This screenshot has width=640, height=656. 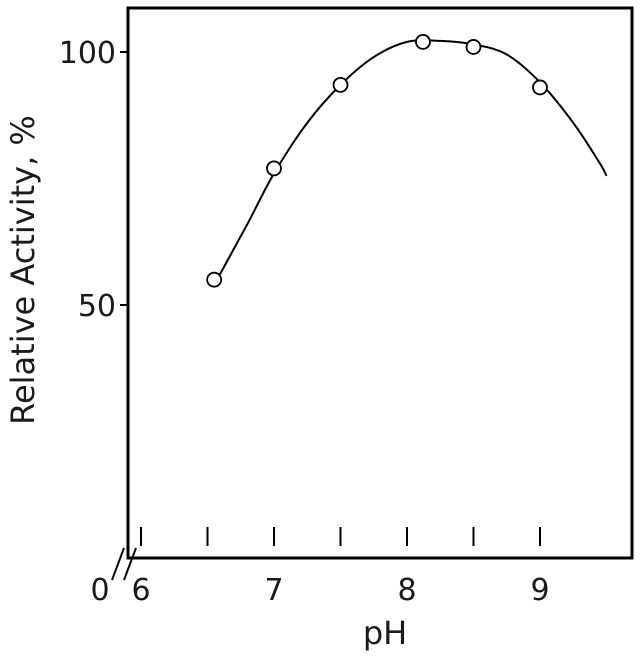 I want to click on x-tick-label: 7, so click(x=273, y=590).